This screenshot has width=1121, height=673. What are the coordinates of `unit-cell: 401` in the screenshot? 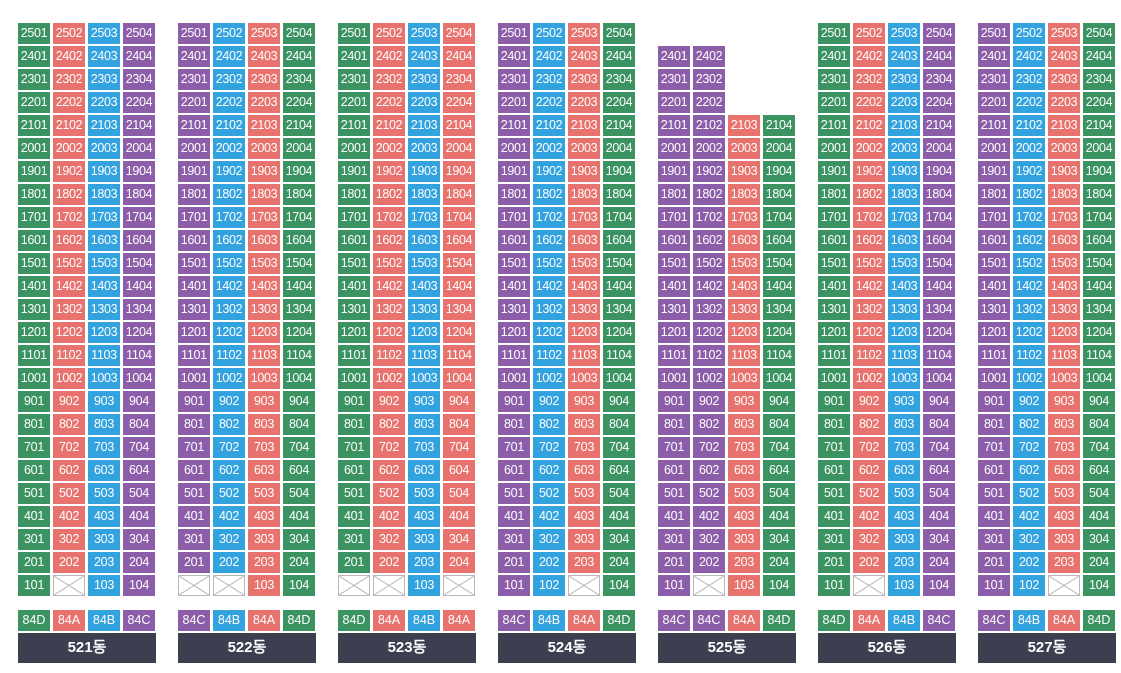 It's located at (674, 516).